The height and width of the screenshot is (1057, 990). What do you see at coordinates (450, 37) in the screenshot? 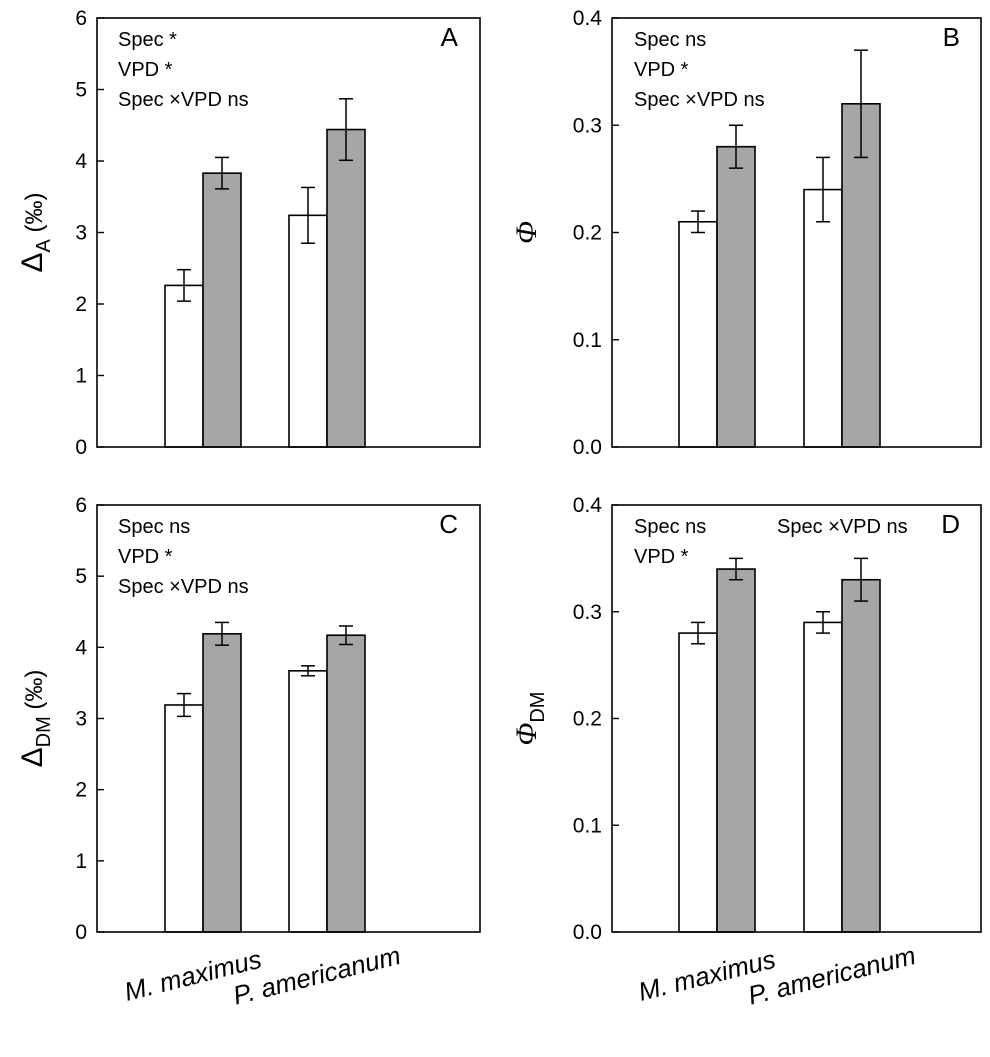
I see `panel-letter: A` at bounding box center [450, 37].